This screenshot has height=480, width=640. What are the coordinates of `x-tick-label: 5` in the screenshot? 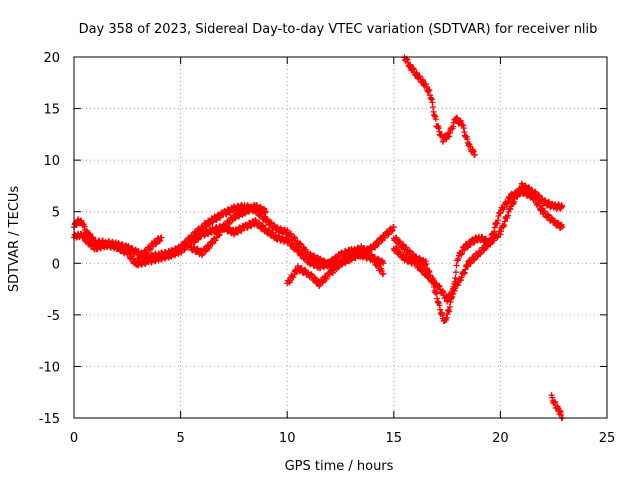 It's located at (180, 438).